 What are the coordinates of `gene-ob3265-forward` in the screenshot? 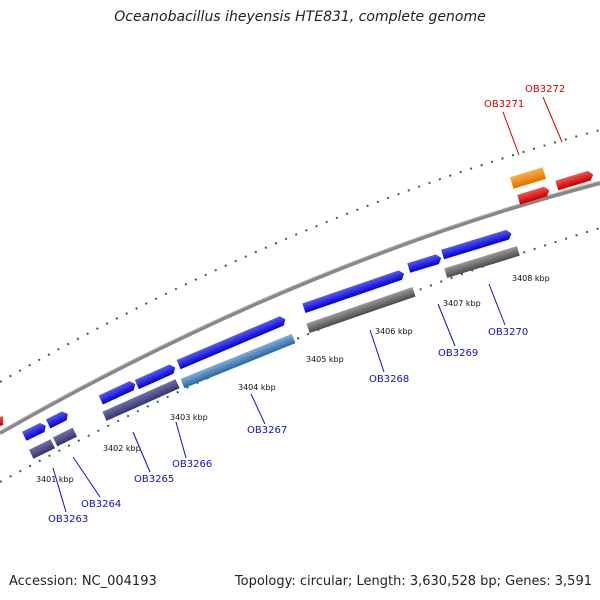 It's located at (118, 392).